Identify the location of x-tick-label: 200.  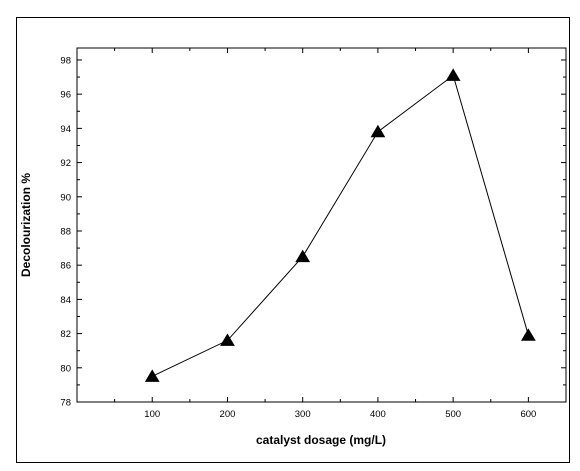
(228, 414).